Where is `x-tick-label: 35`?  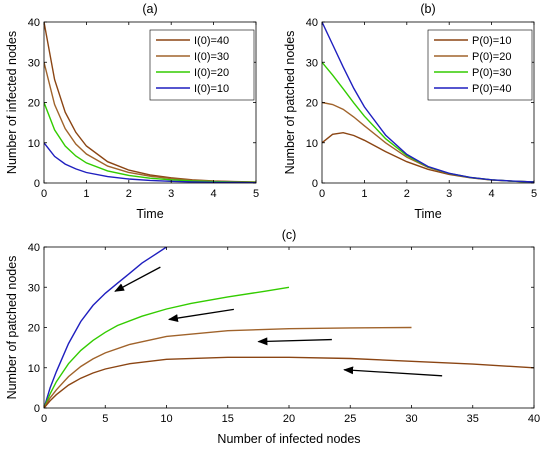 x-tick-label: 35 is located at coordinates (473, 419).